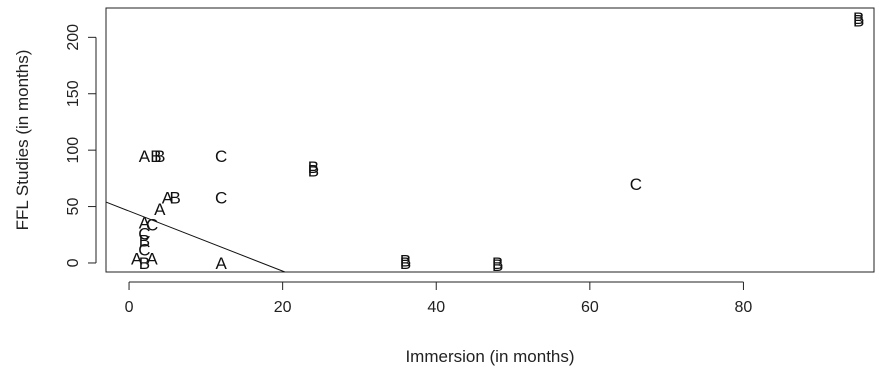 The height and width of the screenshot is (381, 887). I want to click on y-tick-label: 150, so click(73, 93).